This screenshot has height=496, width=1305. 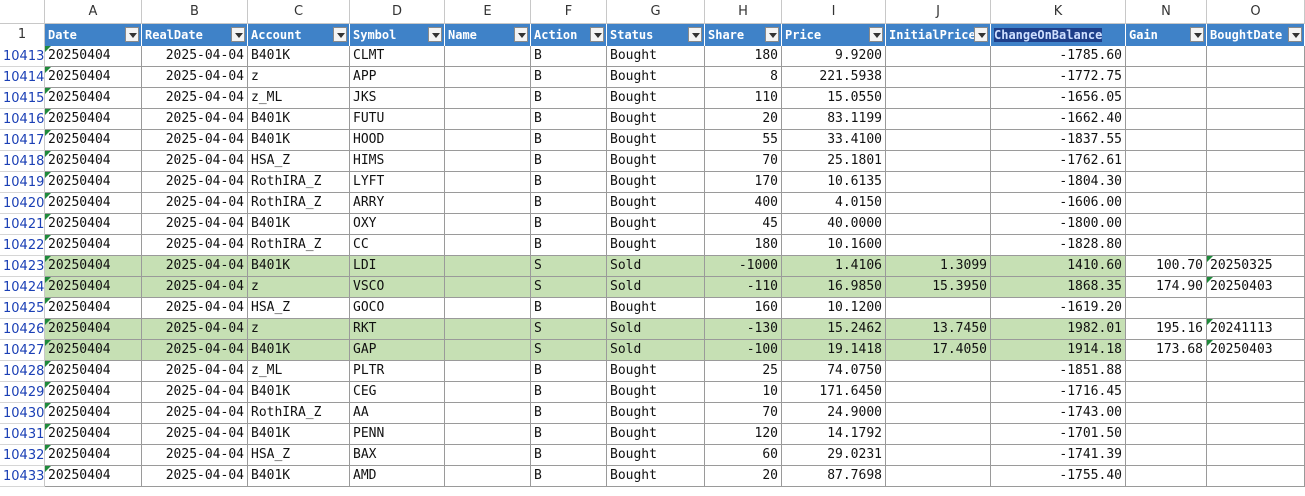 I want to click on cell-share: 180, so click(x=743, y=245).